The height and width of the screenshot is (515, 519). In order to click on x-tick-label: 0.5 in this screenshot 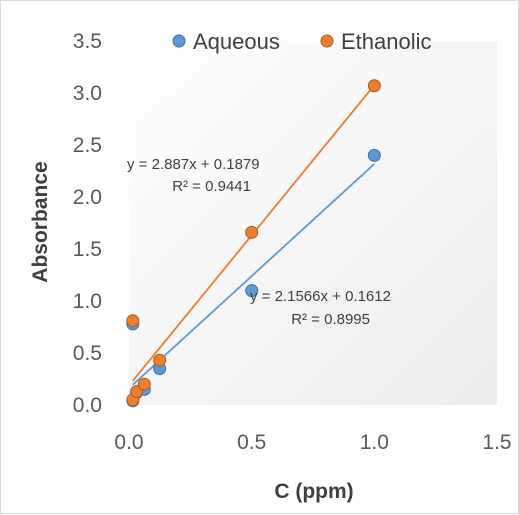, I will do `click(251, 442)`.